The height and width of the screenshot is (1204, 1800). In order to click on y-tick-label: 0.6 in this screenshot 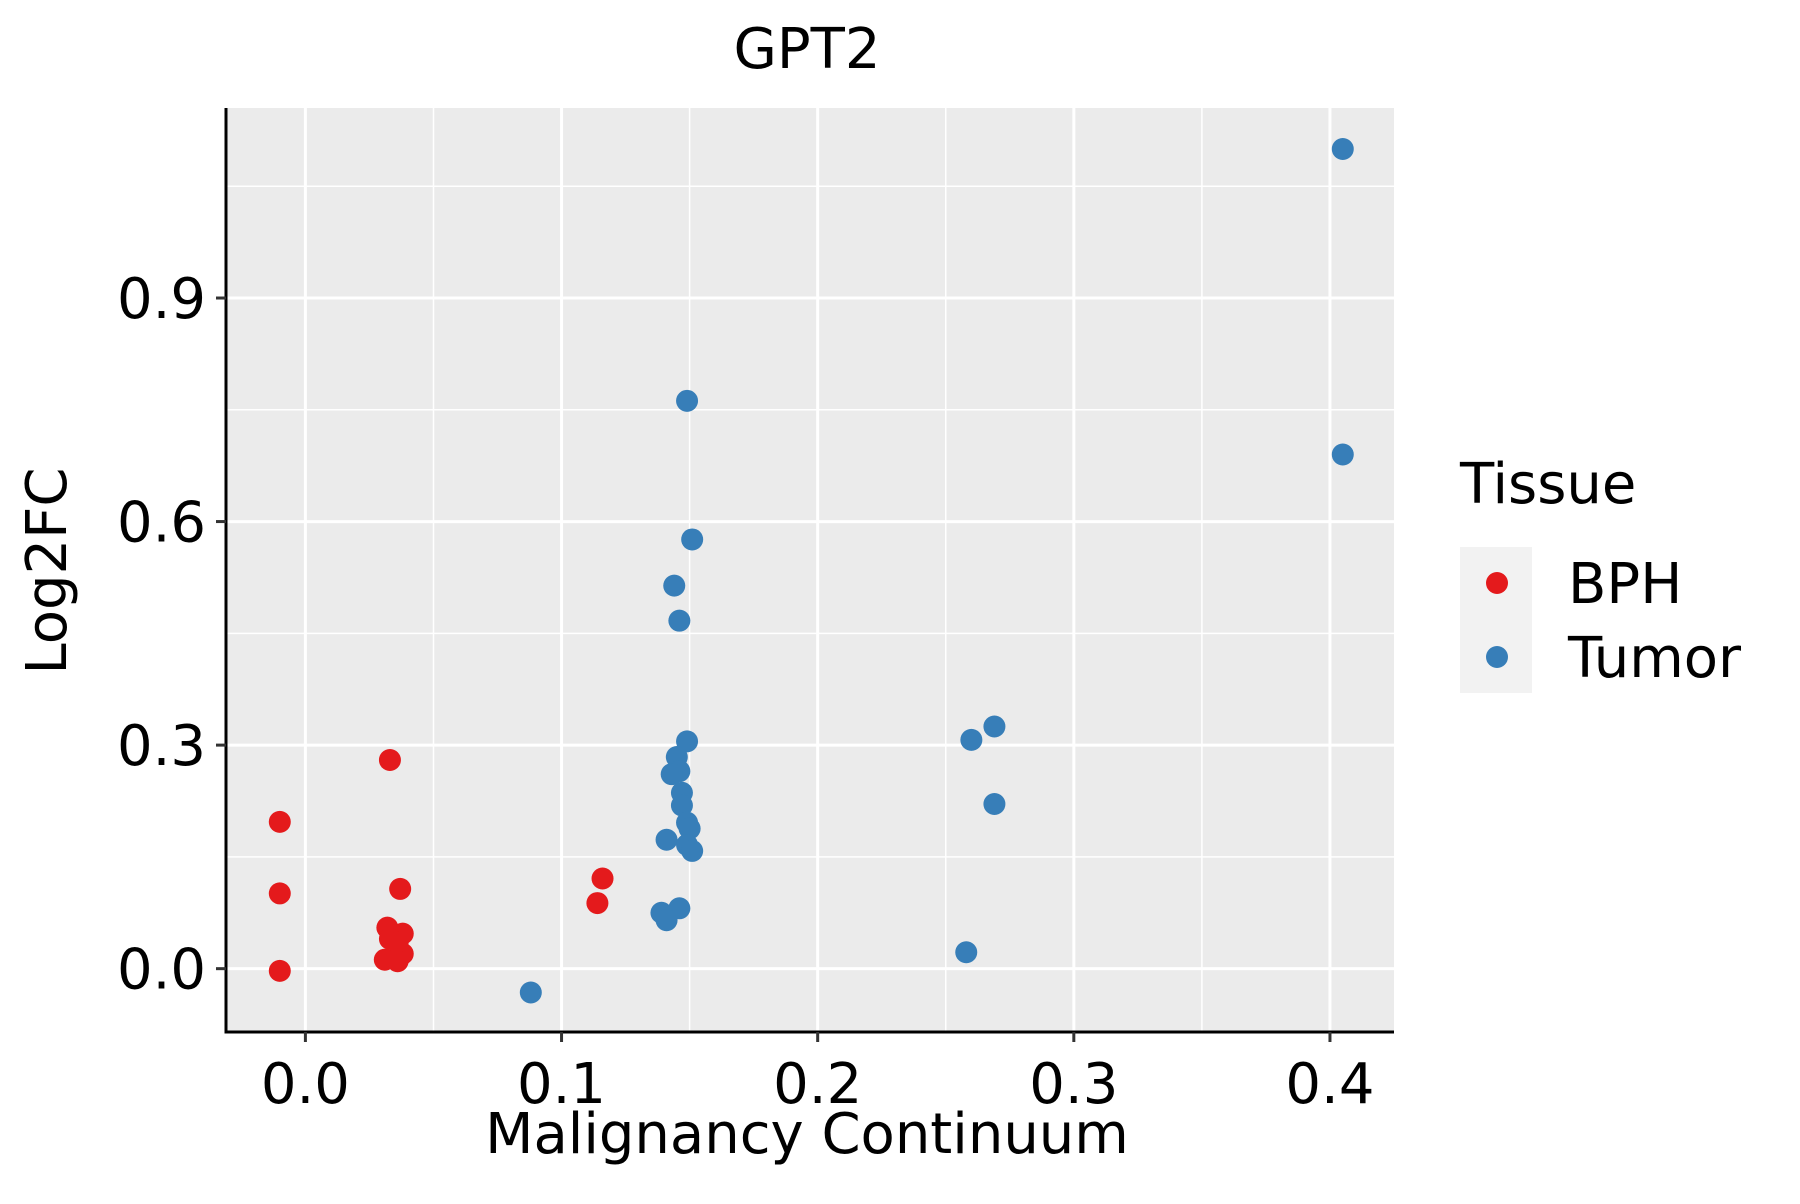, I will do `click(161, 523)`.